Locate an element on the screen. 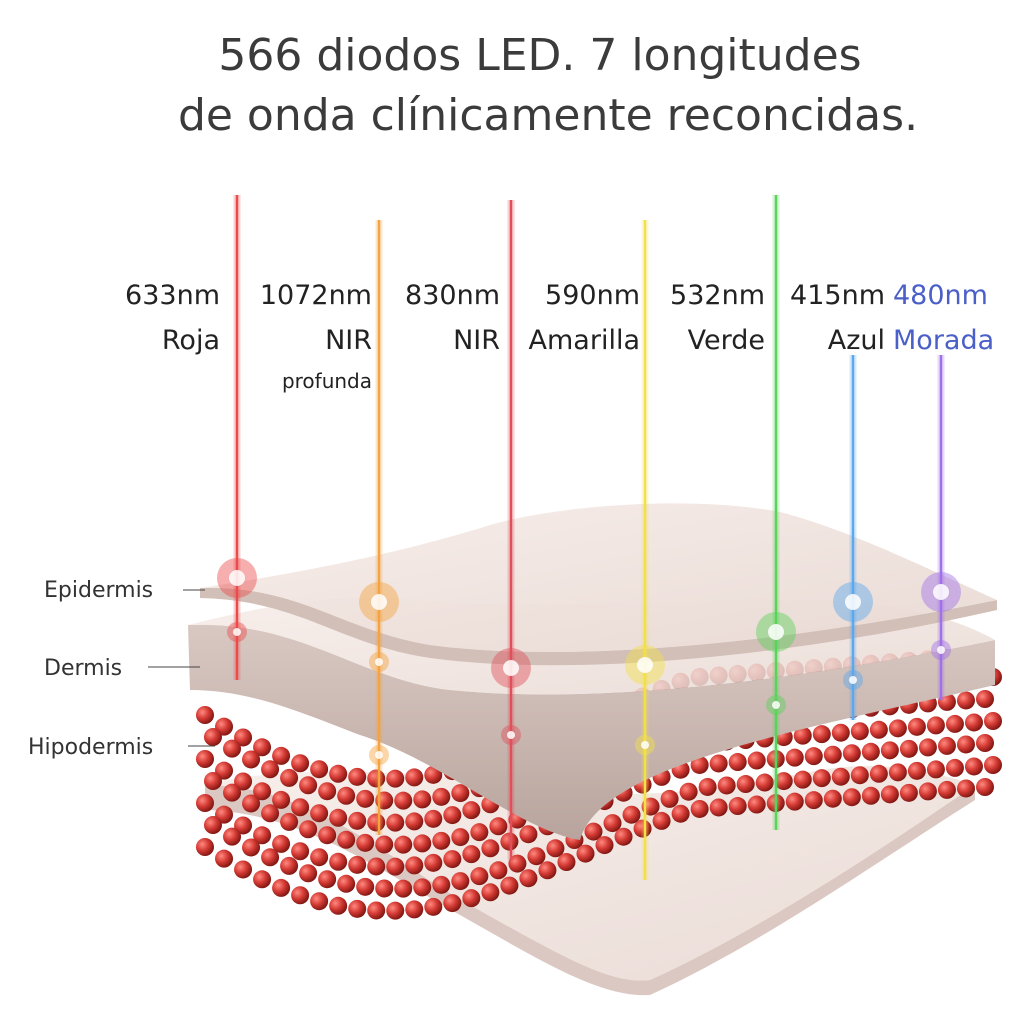 Image resolution: width=1024 pixels, height=1024 pixels. epidermis-top is located at coordinates (598, 578).